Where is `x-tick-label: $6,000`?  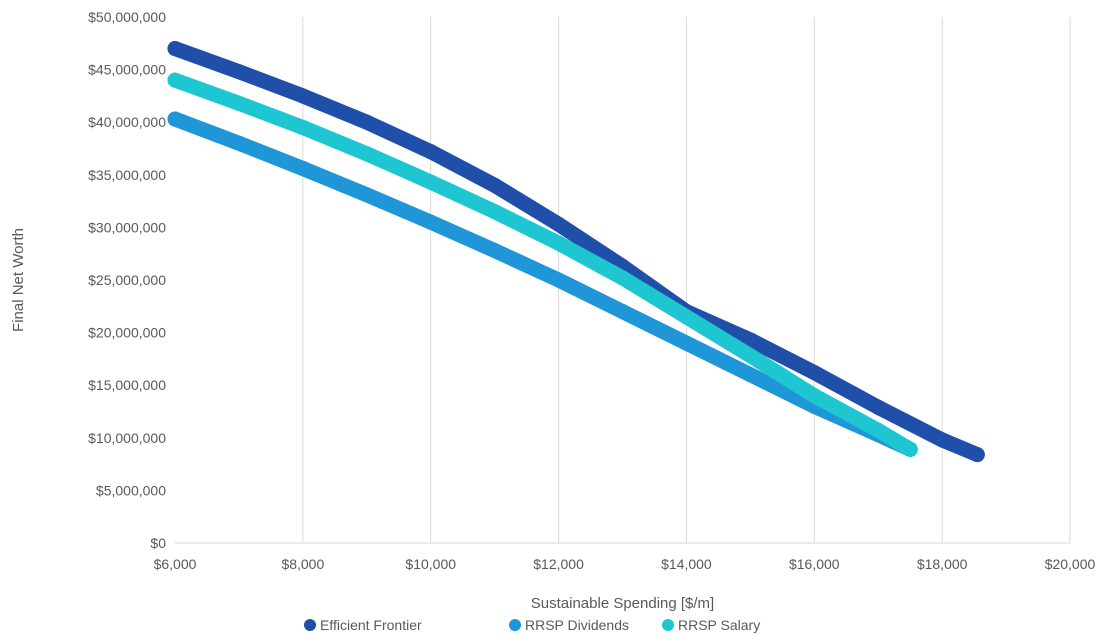 x-tick-label: $6,000 is located at coordinates (175, 564).